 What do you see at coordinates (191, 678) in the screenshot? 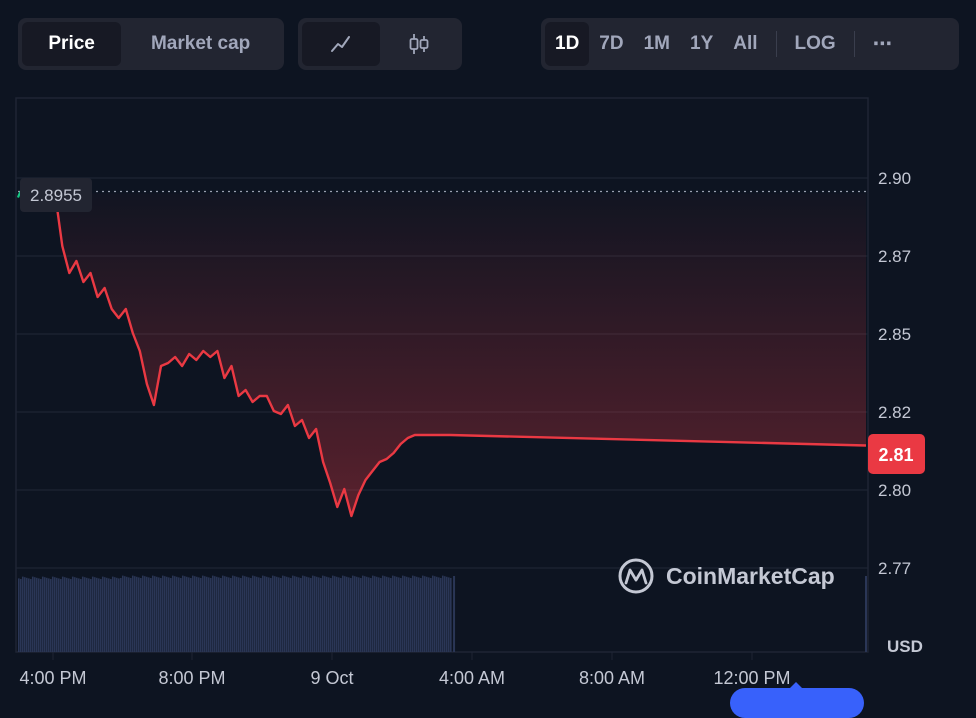
I see `x-tick-label: 8:00 PM` at bounding box center [191, 678].